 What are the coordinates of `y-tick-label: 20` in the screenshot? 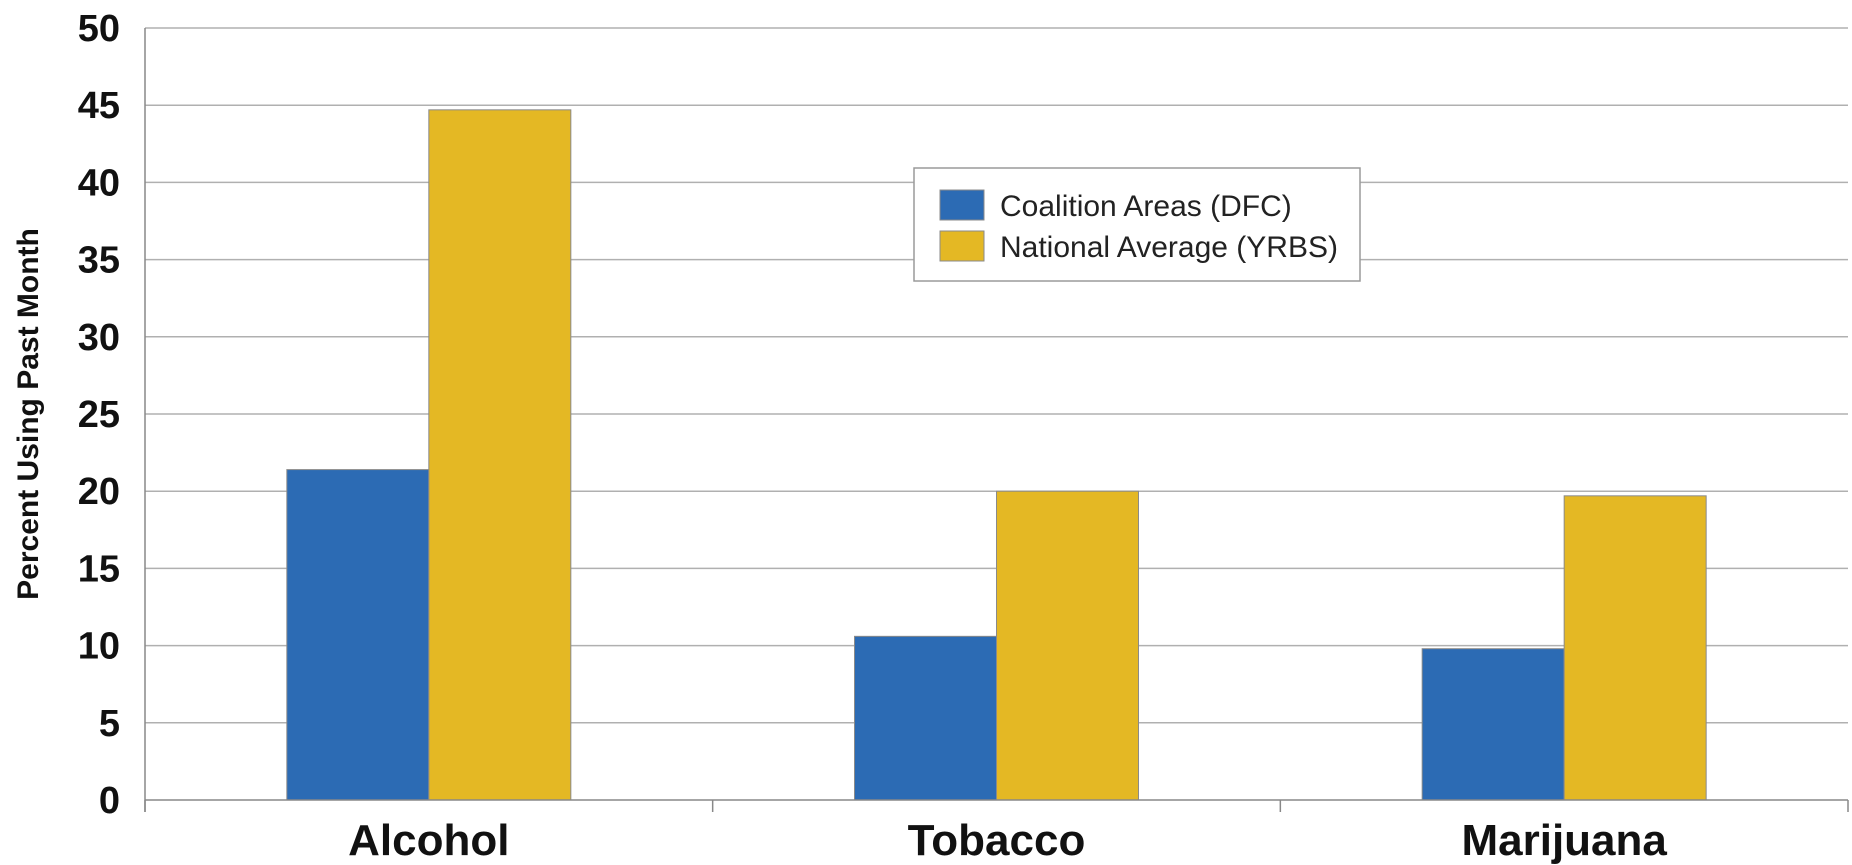 It's located at (99, 492).